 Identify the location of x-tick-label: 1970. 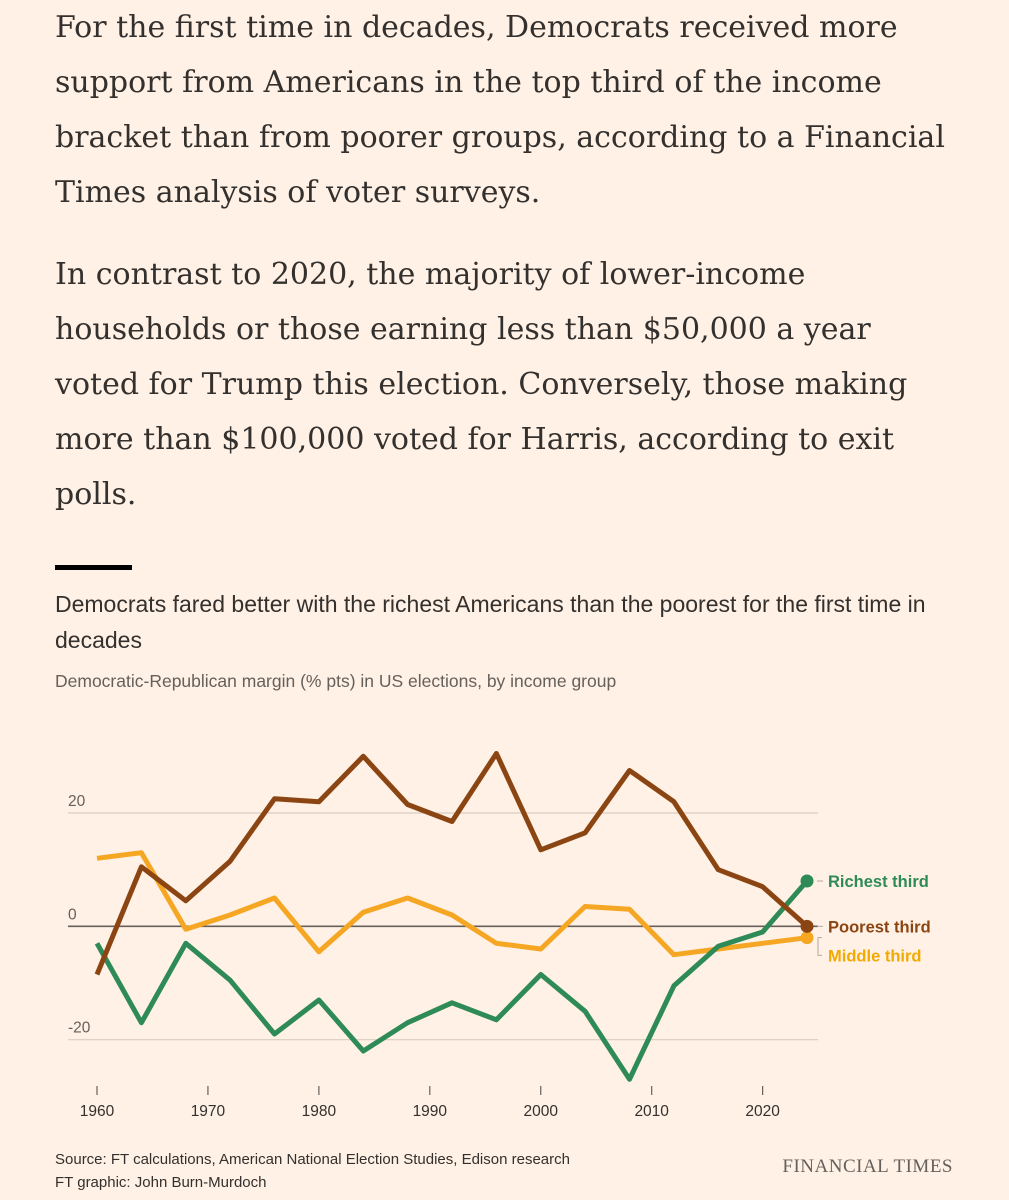
(208, 1111).